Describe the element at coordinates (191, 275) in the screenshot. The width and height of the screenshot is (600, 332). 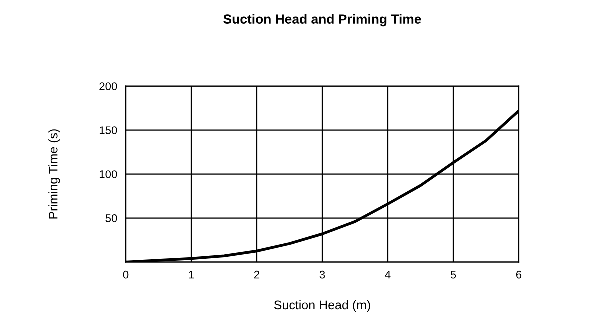
I see `x-tick-label: 1` at that location.